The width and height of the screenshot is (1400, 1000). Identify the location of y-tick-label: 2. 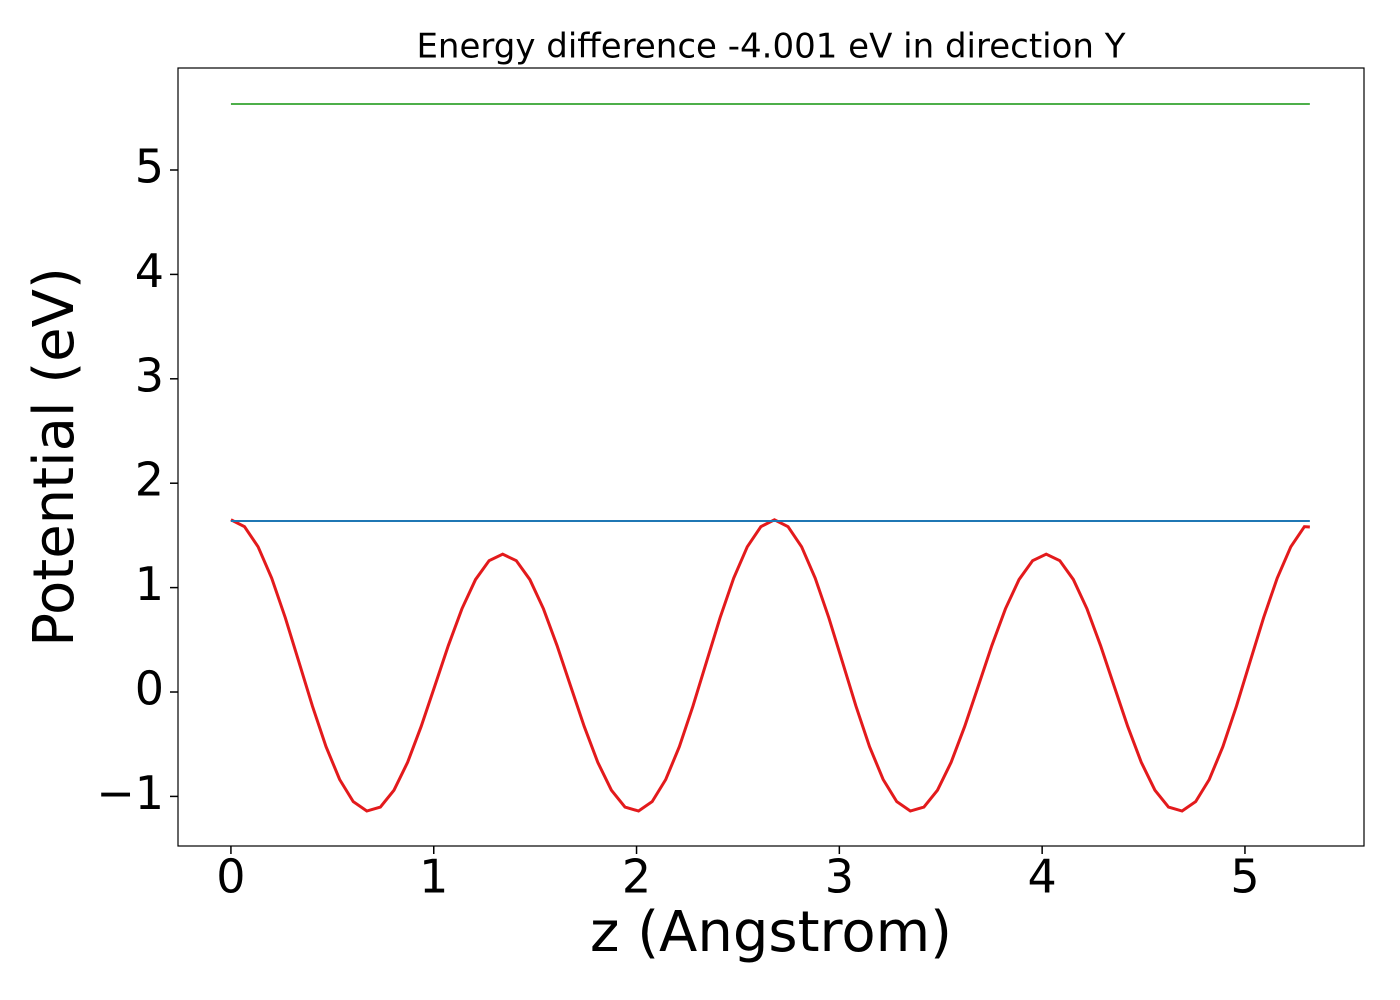
(149, 480).